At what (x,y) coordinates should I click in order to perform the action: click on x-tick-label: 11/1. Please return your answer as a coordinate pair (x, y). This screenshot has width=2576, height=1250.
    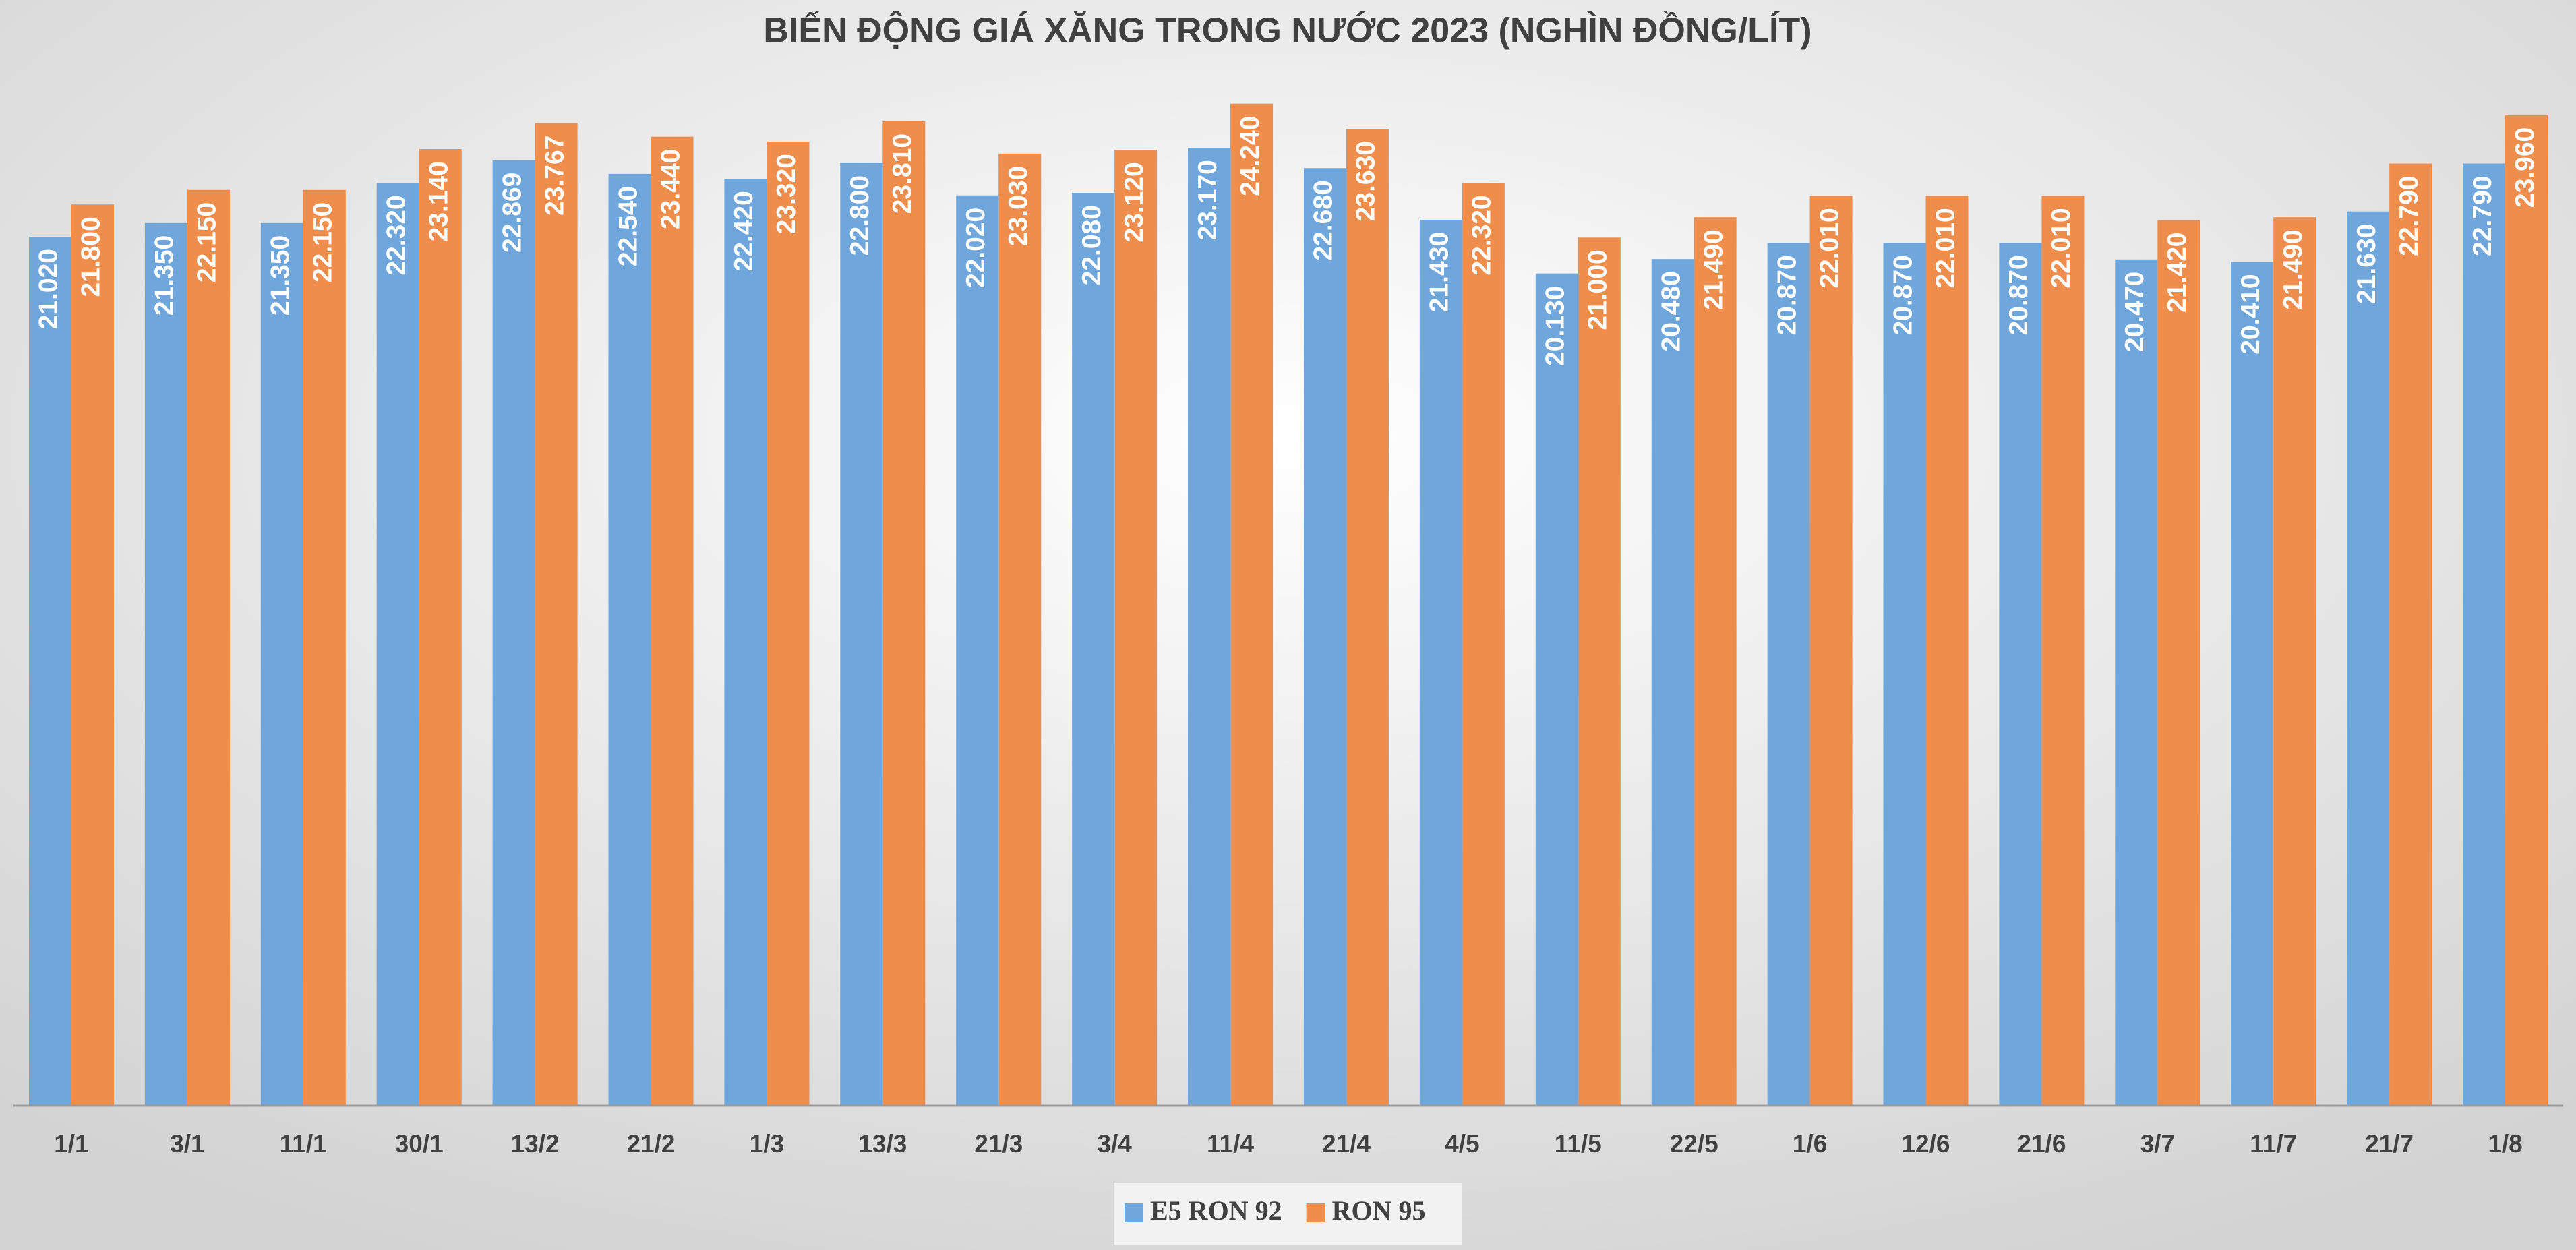
    Looking at the image, I should click on (303, 1144).